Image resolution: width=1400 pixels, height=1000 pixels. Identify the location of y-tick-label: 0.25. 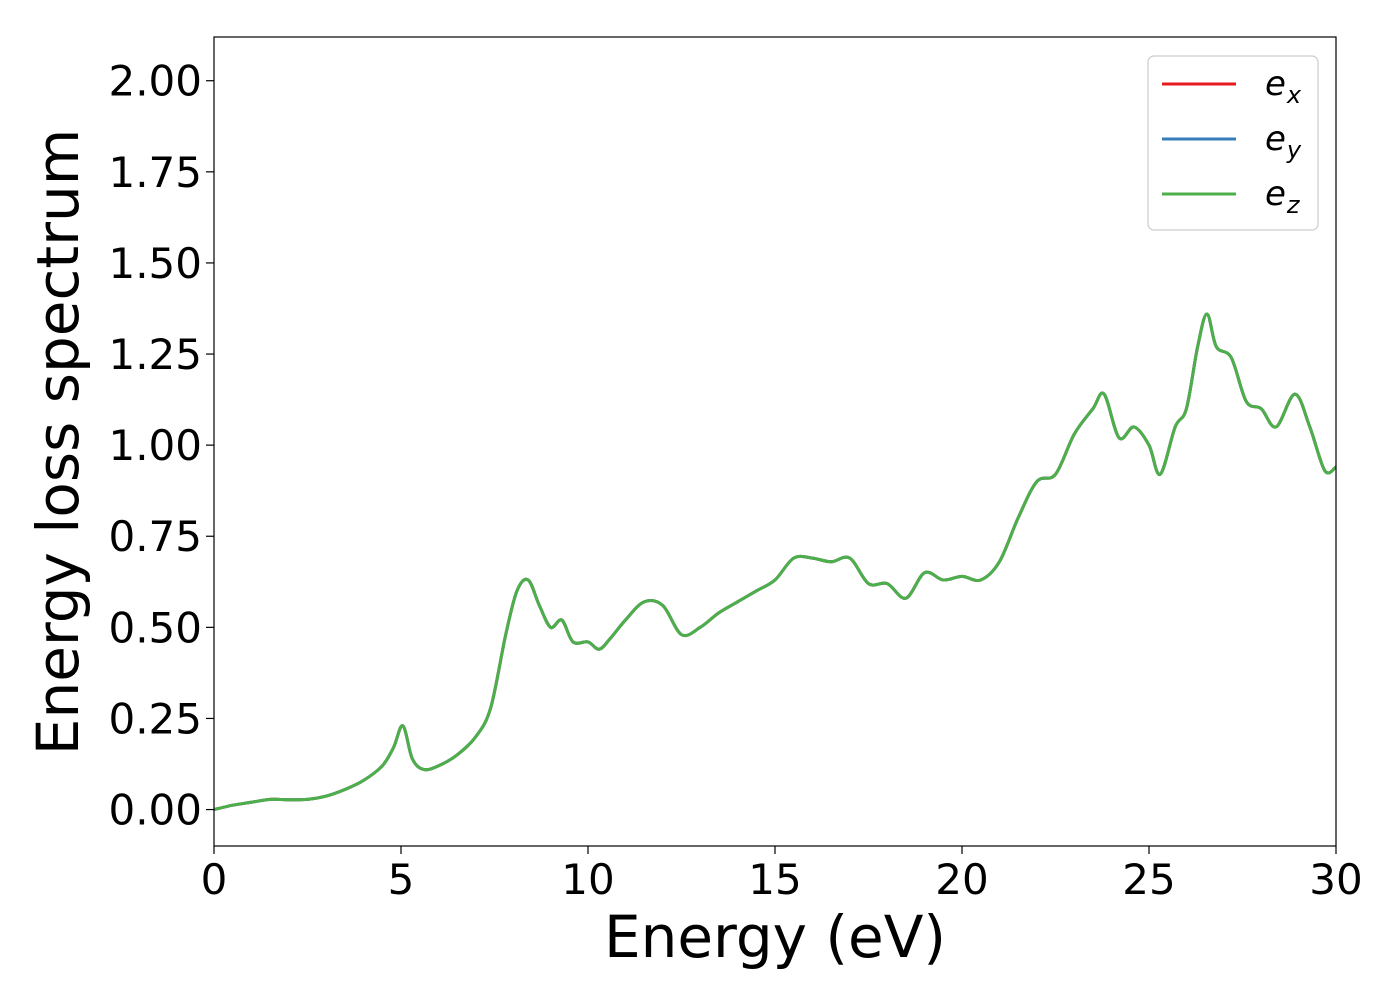
(155, 718).